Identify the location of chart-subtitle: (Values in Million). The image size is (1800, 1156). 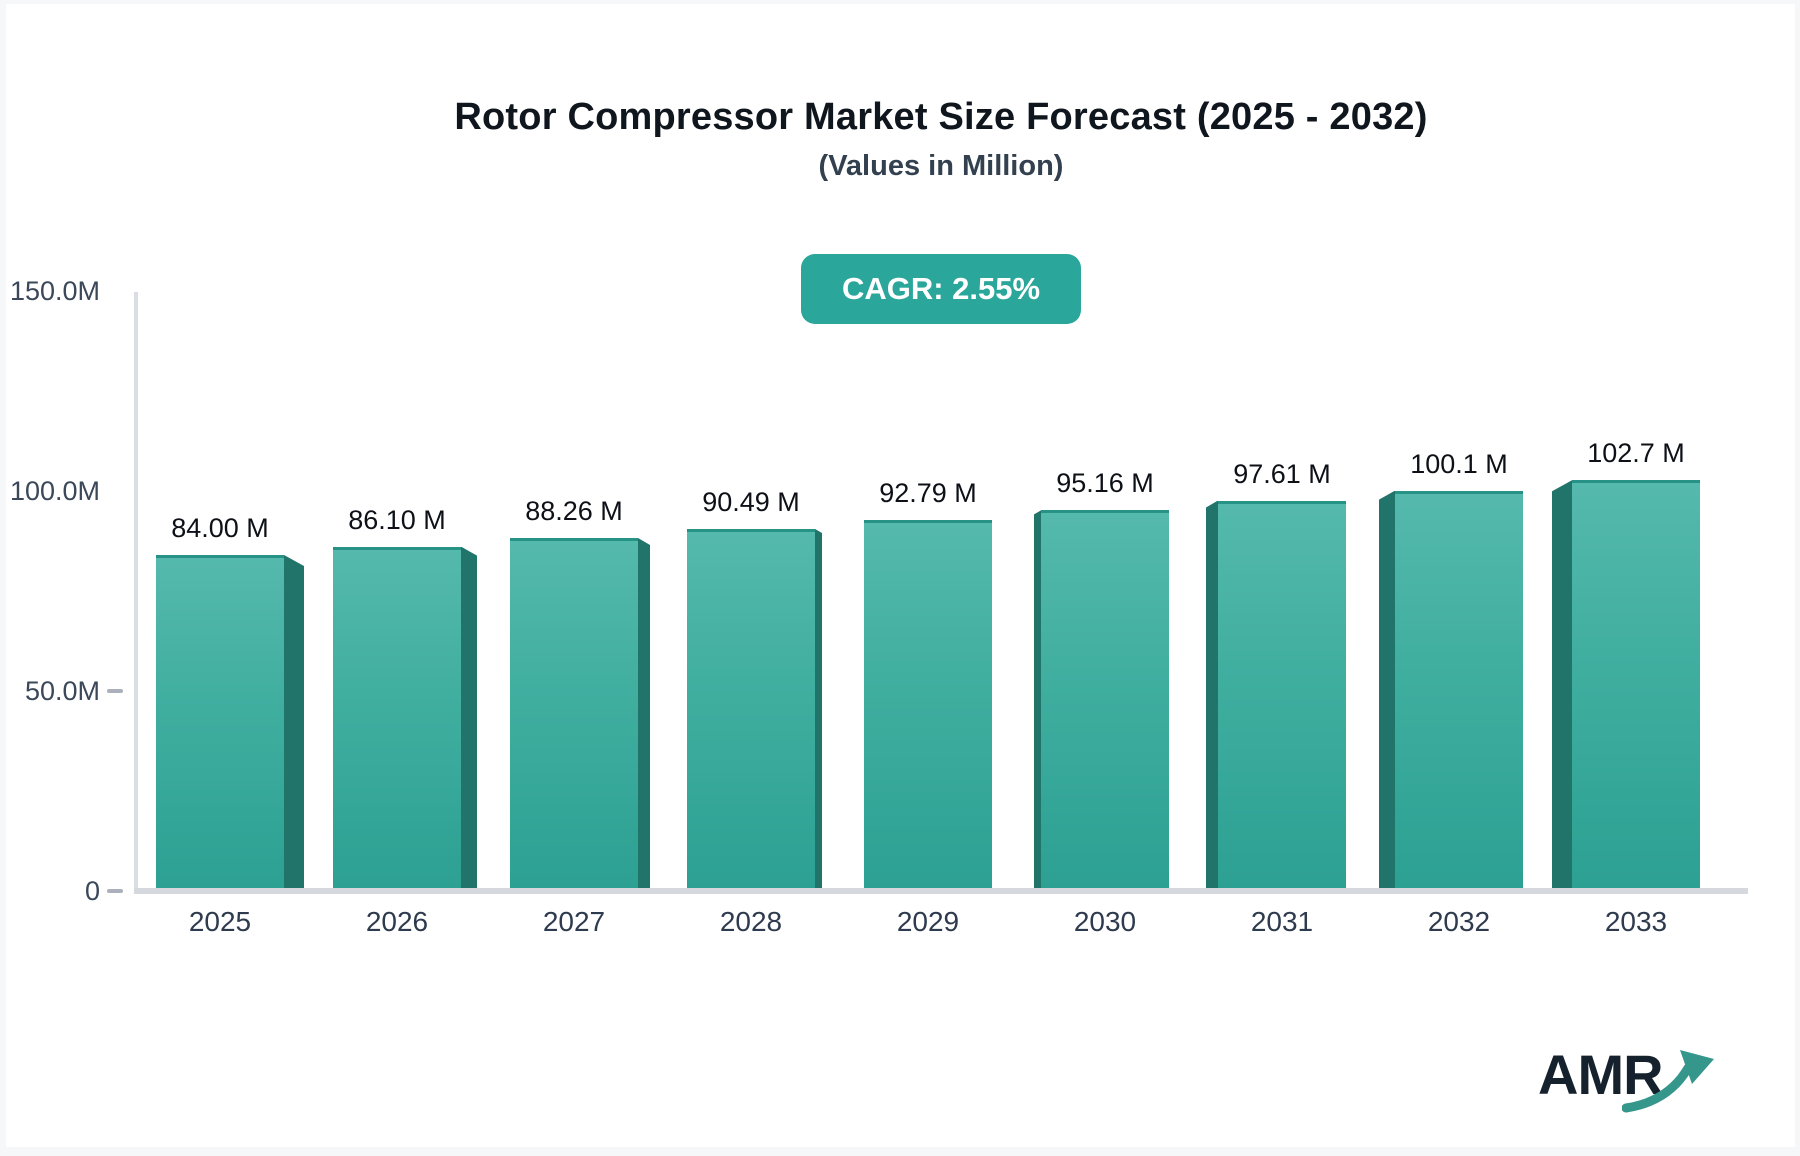
(941, 166).